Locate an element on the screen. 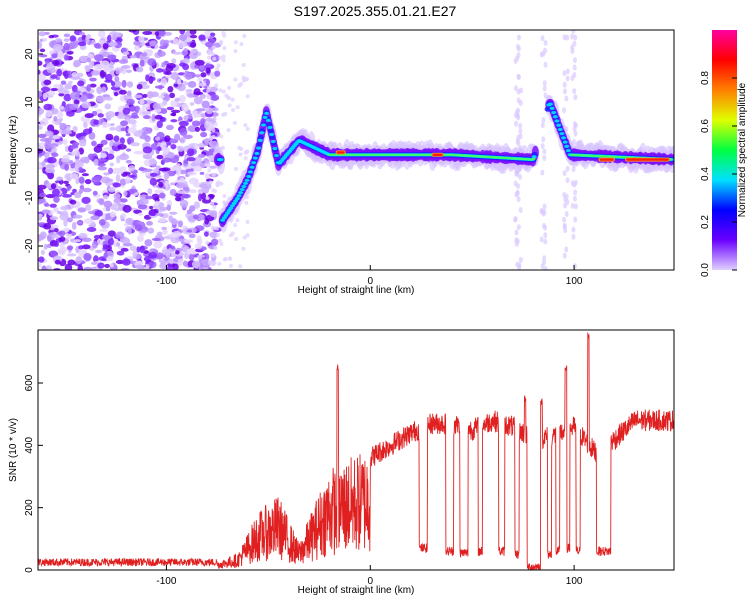 This screenshot has width=750, height=600. spectrogram-y-tick-label: 20 is located at coordinates (29, 54).